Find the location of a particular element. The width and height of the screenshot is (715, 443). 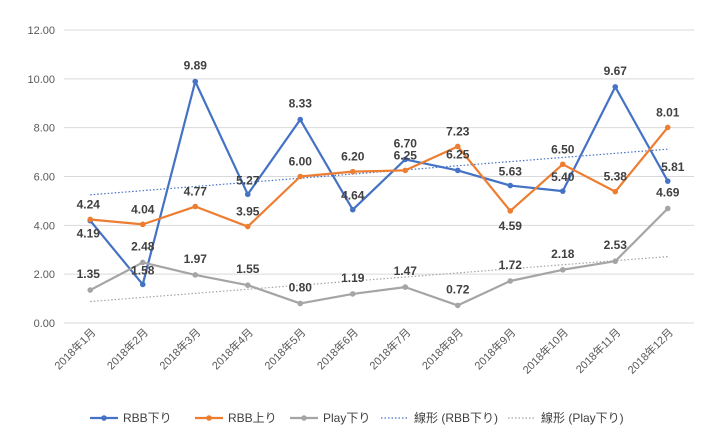

x-tick-label: 2018年12月 is located at coordinates (649, 350).